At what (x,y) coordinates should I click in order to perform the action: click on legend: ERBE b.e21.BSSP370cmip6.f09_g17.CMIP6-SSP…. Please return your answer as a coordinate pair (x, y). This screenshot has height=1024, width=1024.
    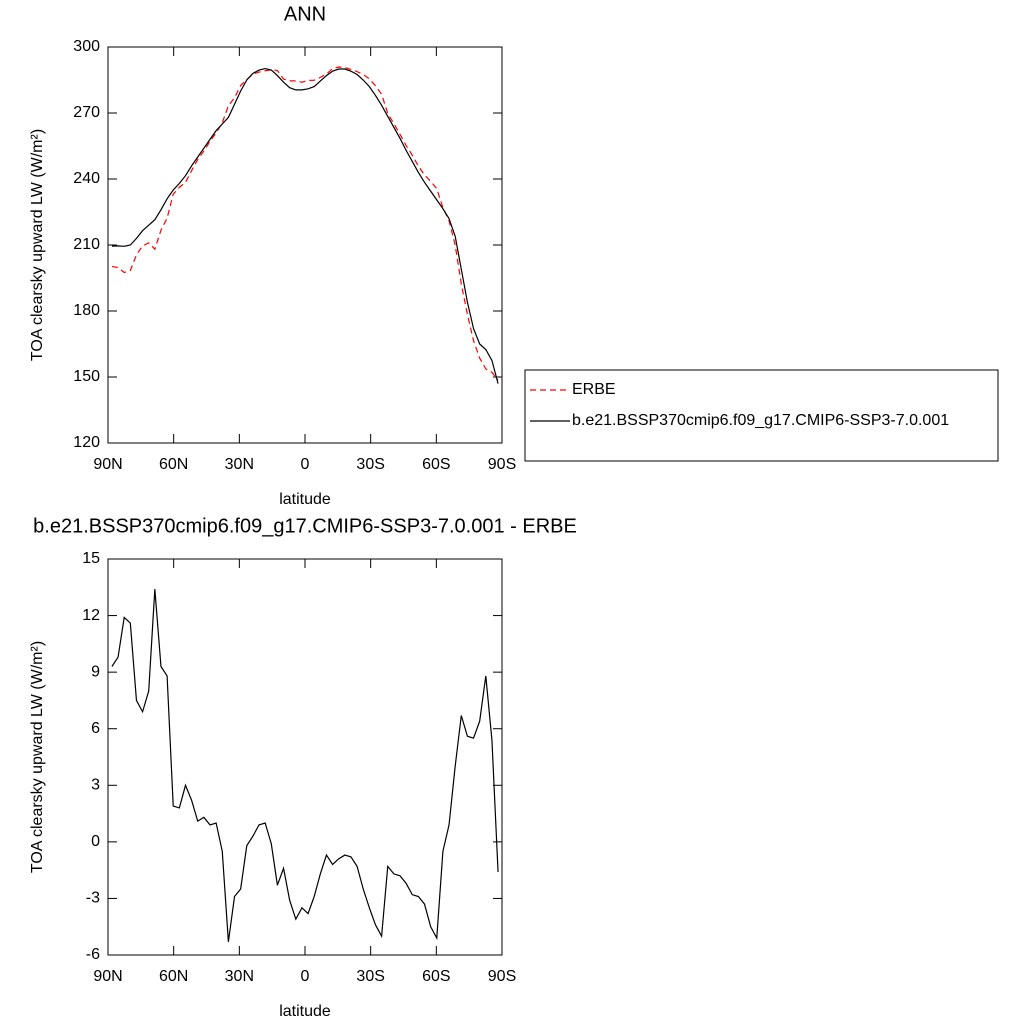
    Looking at the image, I should click on (761, 415).